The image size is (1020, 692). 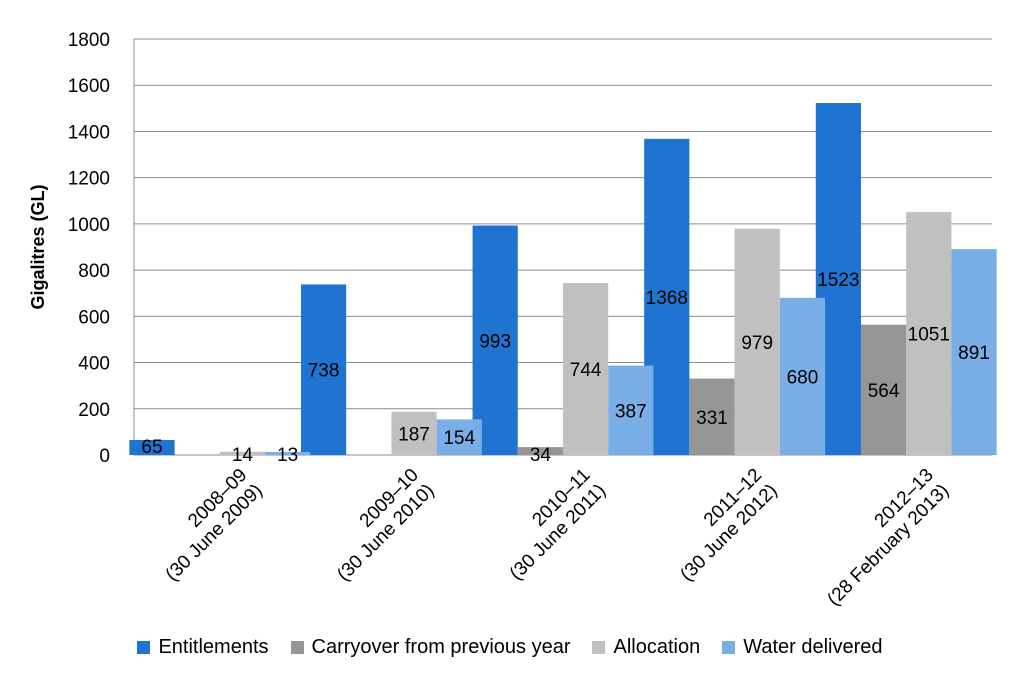 I want to click on data-label: 680, so click(x=803, y=377).